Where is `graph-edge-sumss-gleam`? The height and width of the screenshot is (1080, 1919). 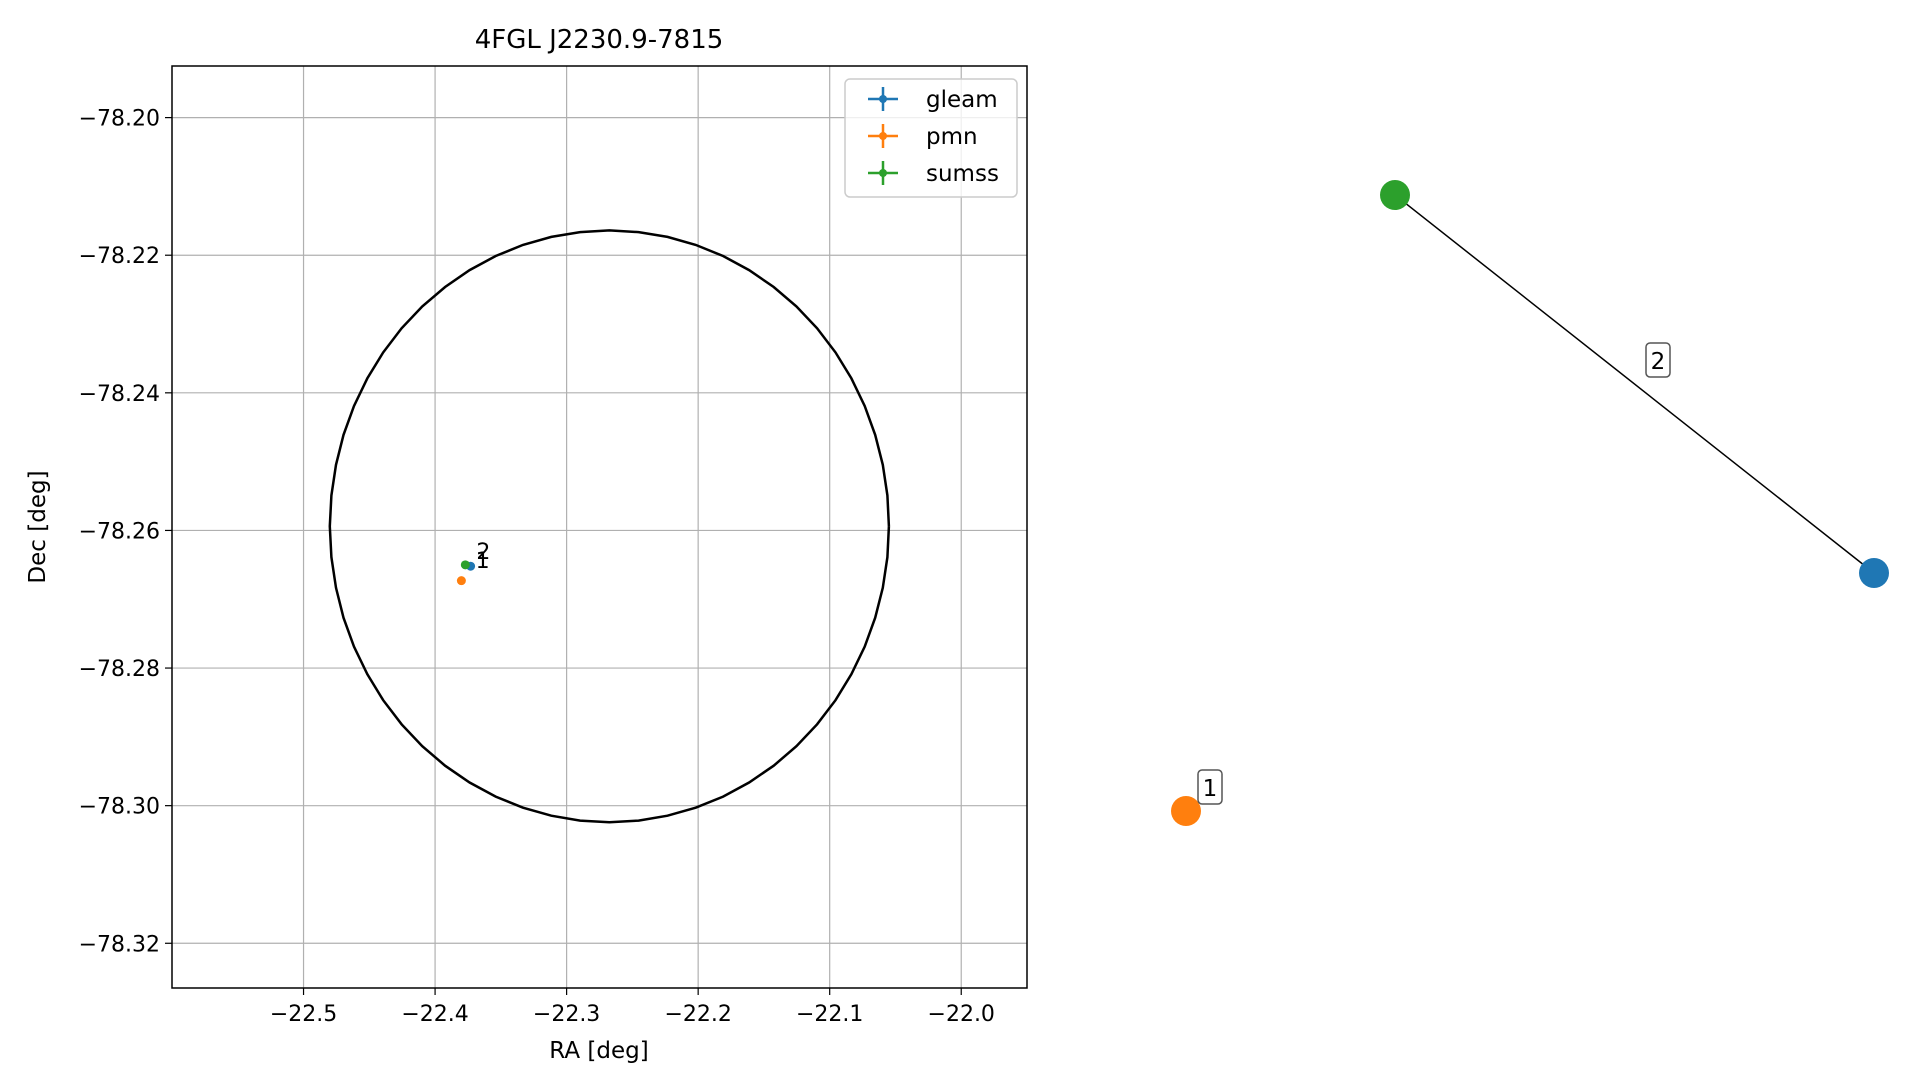
graph-edge-sumss-gleam is located at coordinates (1634, 384).